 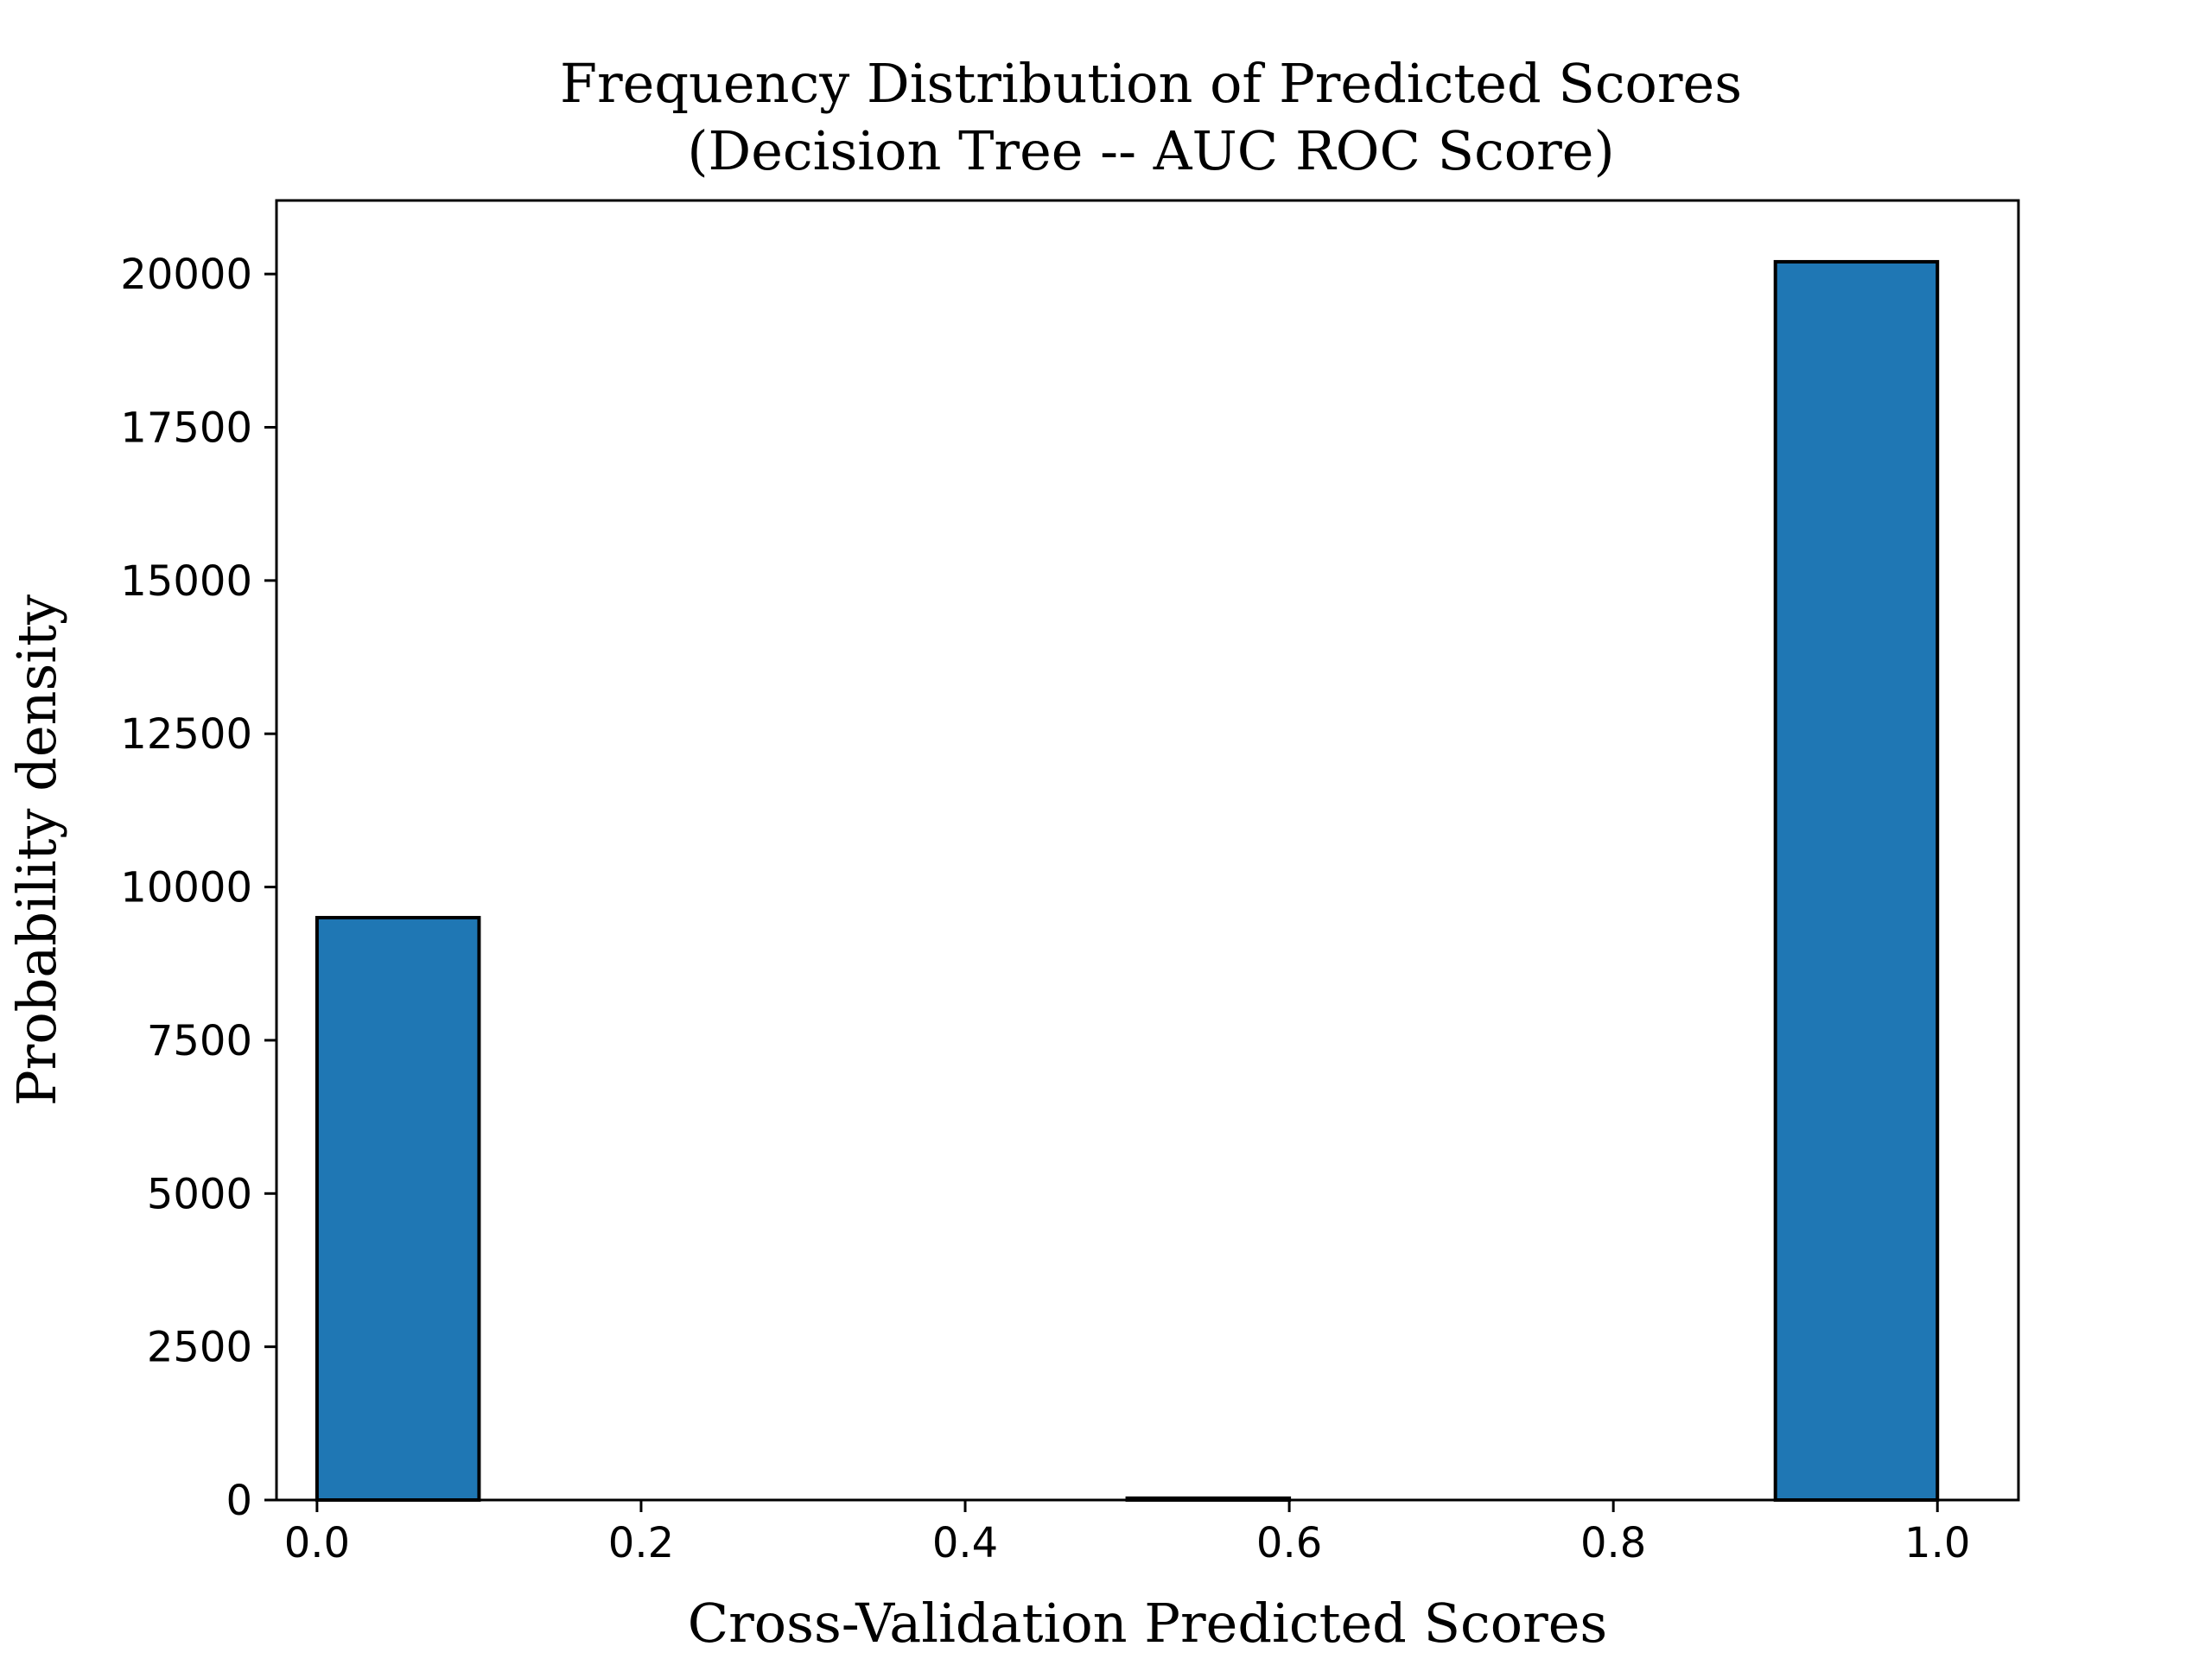 I want to click on y-tick-label: 0, so click(x=239, y=1501).